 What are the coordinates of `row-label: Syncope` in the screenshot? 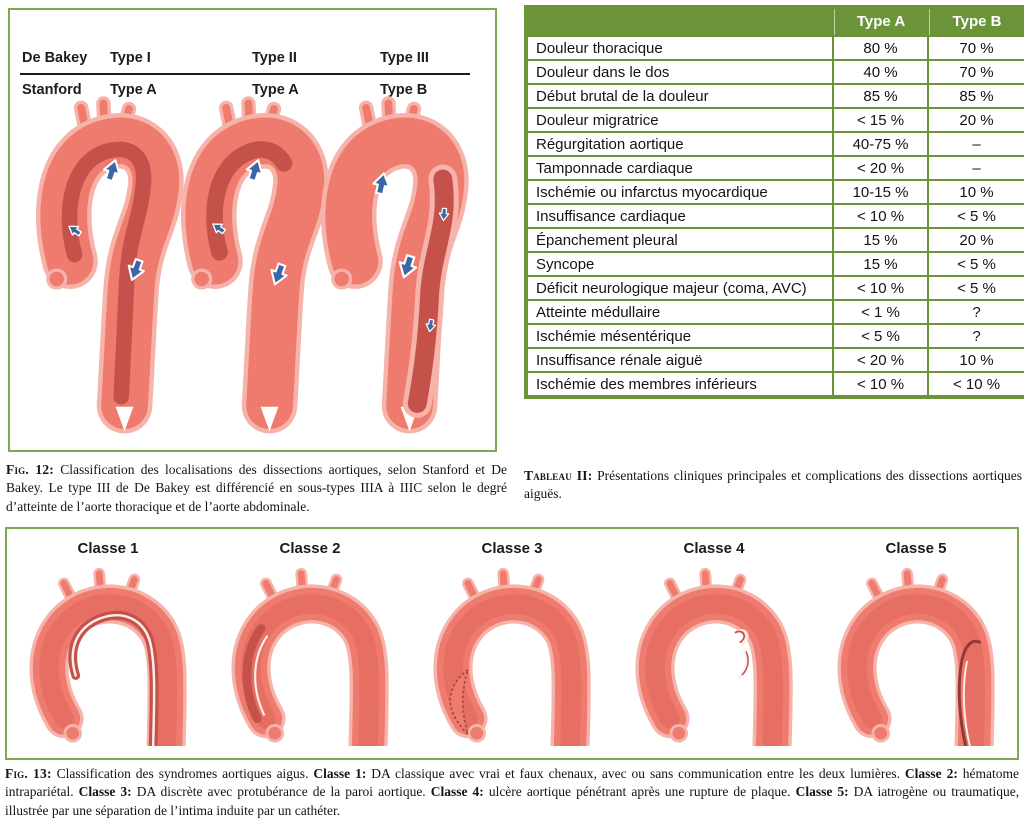 It's located at (680, 264).